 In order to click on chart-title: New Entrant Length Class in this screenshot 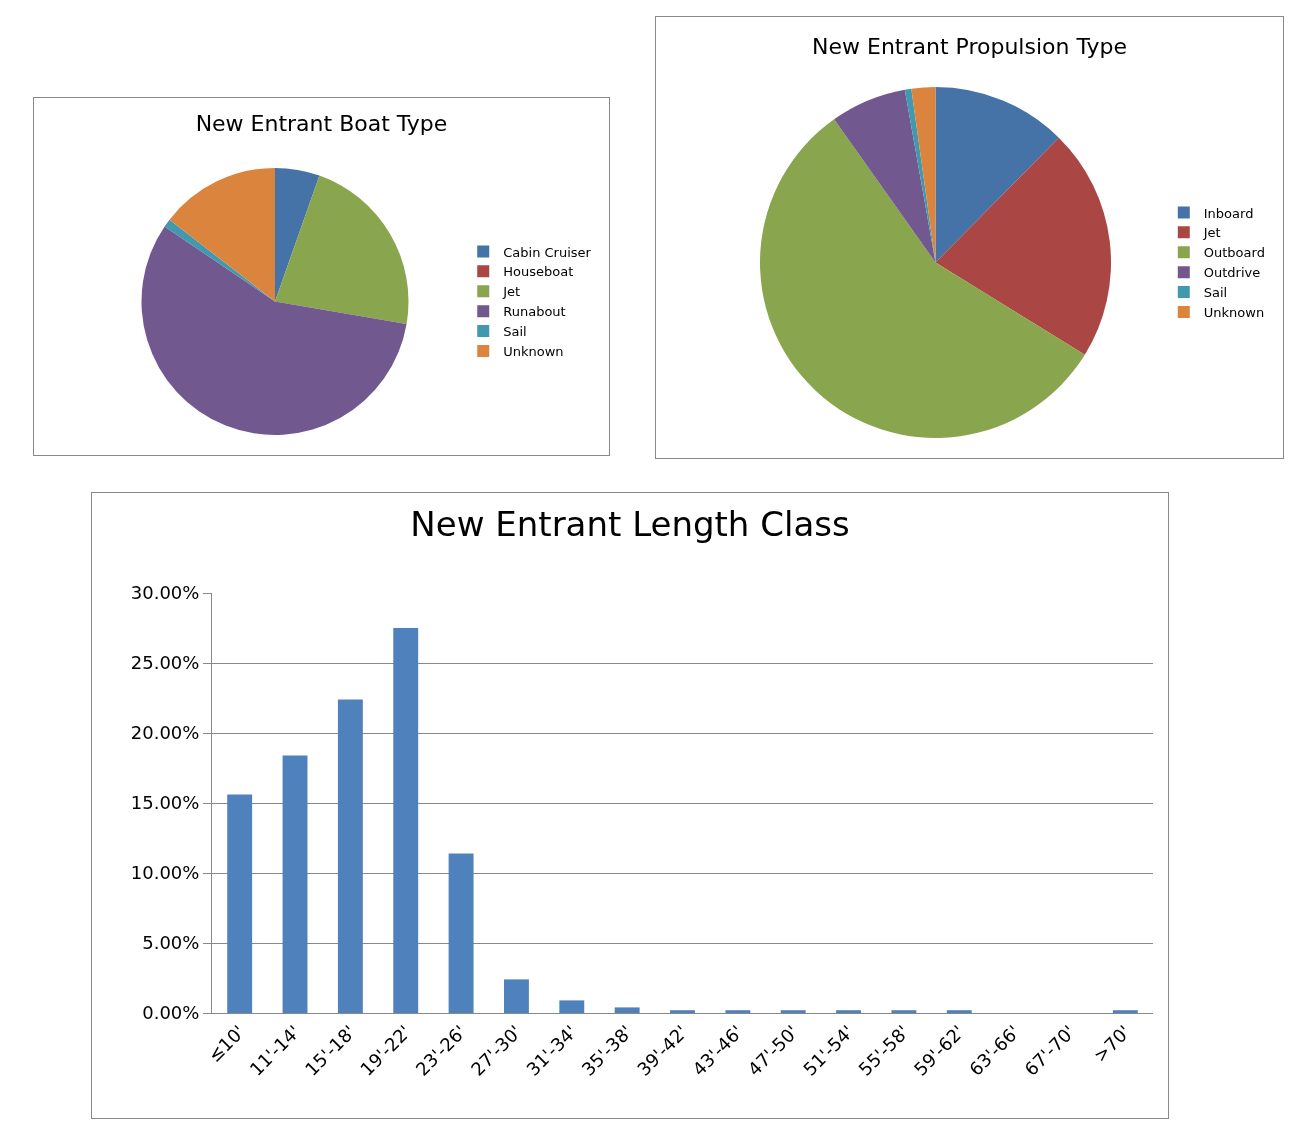, I will do `click(630, 523)`.